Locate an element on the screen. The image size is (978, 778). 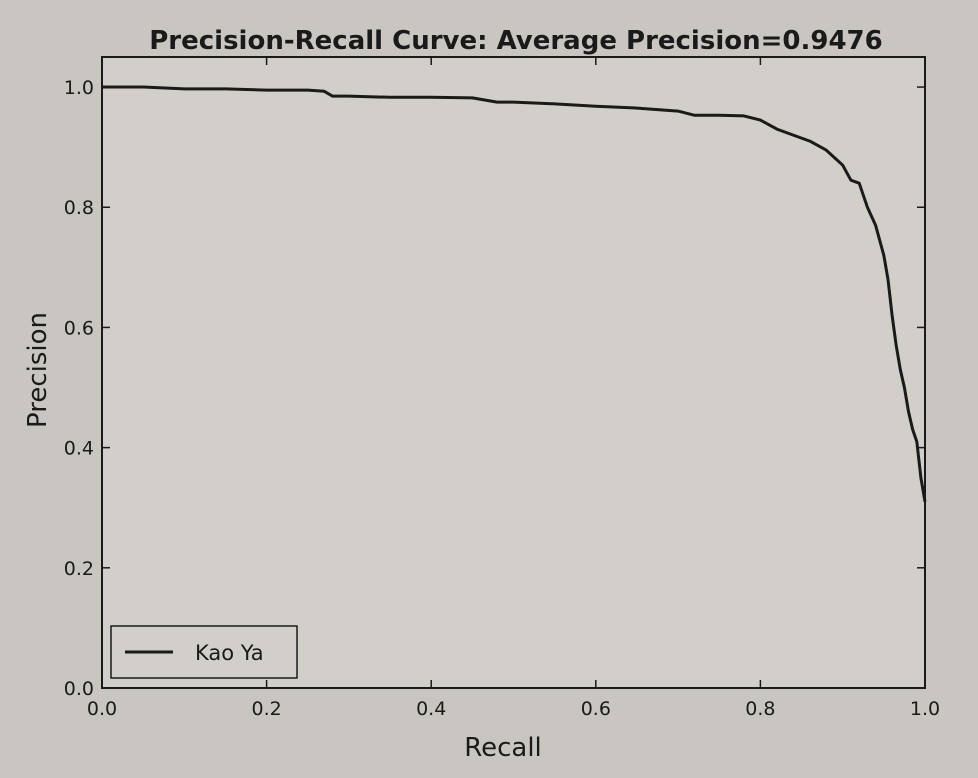
x-tick-label-1: 0.2 is located at coordinates (266, 709).